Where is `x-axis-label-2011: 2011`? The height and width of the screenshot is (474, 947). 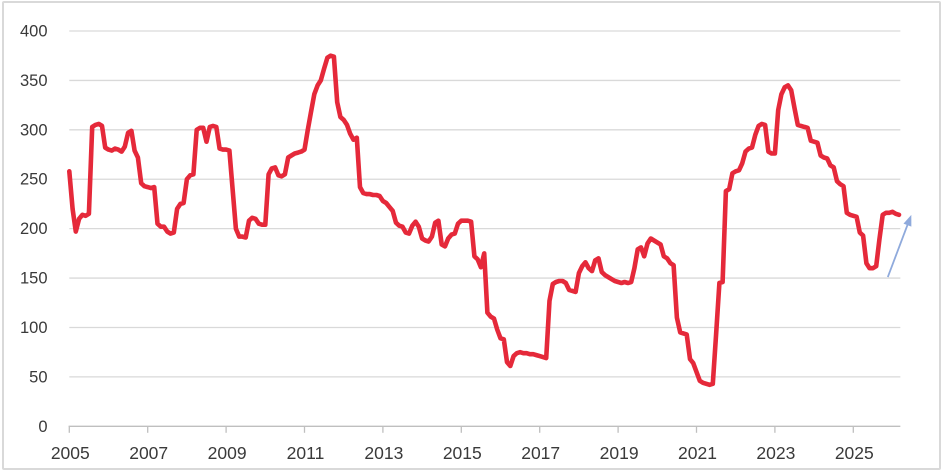
x-axis-label-2011: 2011 is located at coordinates (306, 453).